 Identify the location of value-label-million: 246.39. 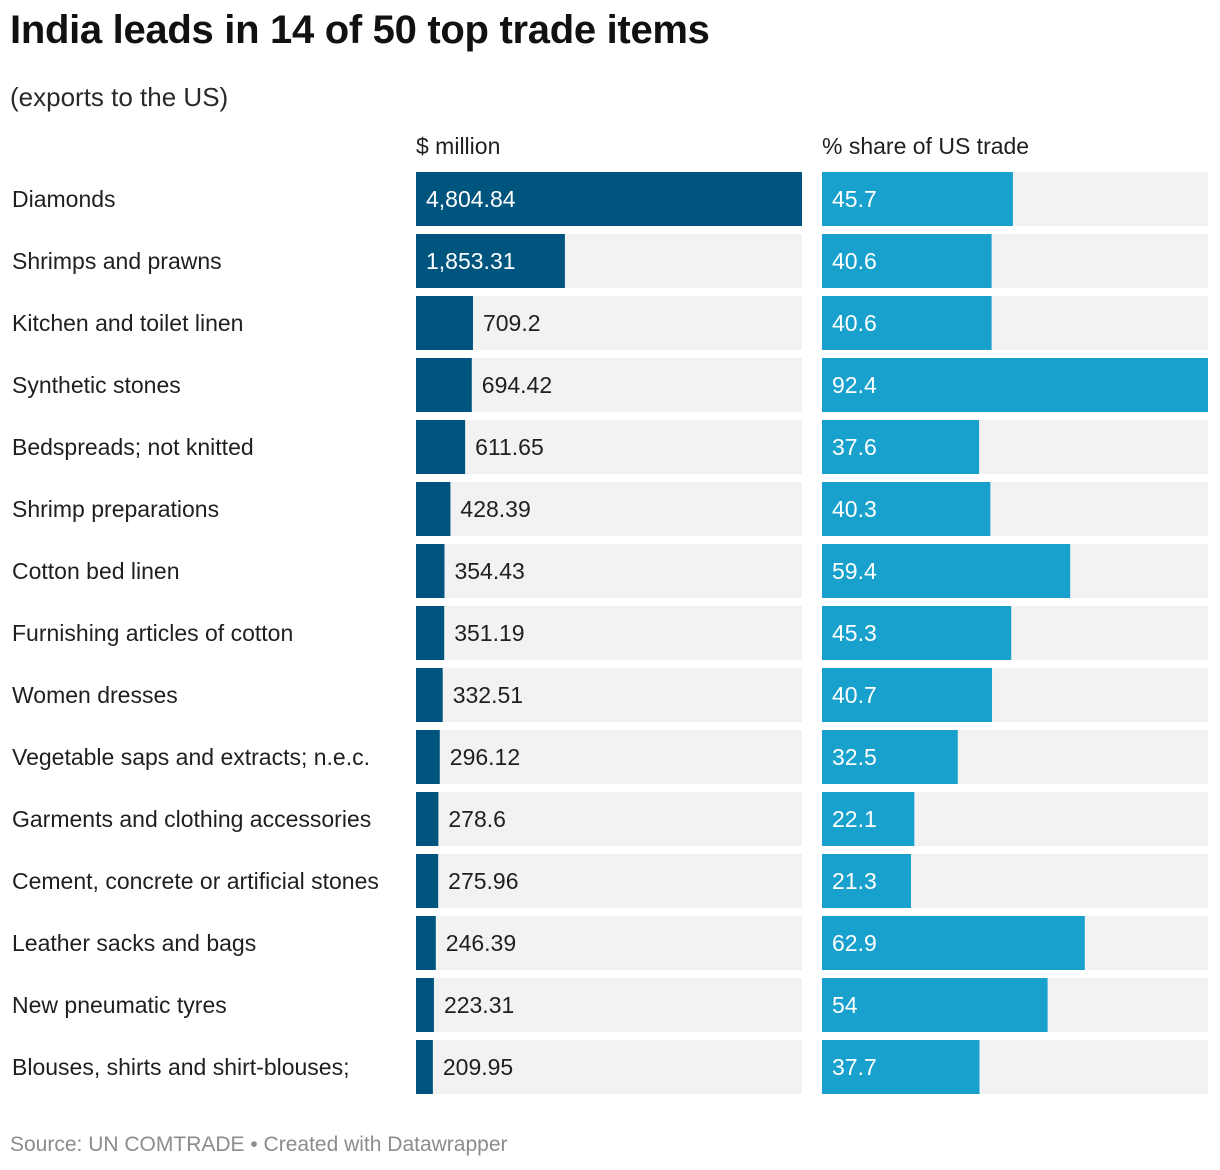
(481, 943).